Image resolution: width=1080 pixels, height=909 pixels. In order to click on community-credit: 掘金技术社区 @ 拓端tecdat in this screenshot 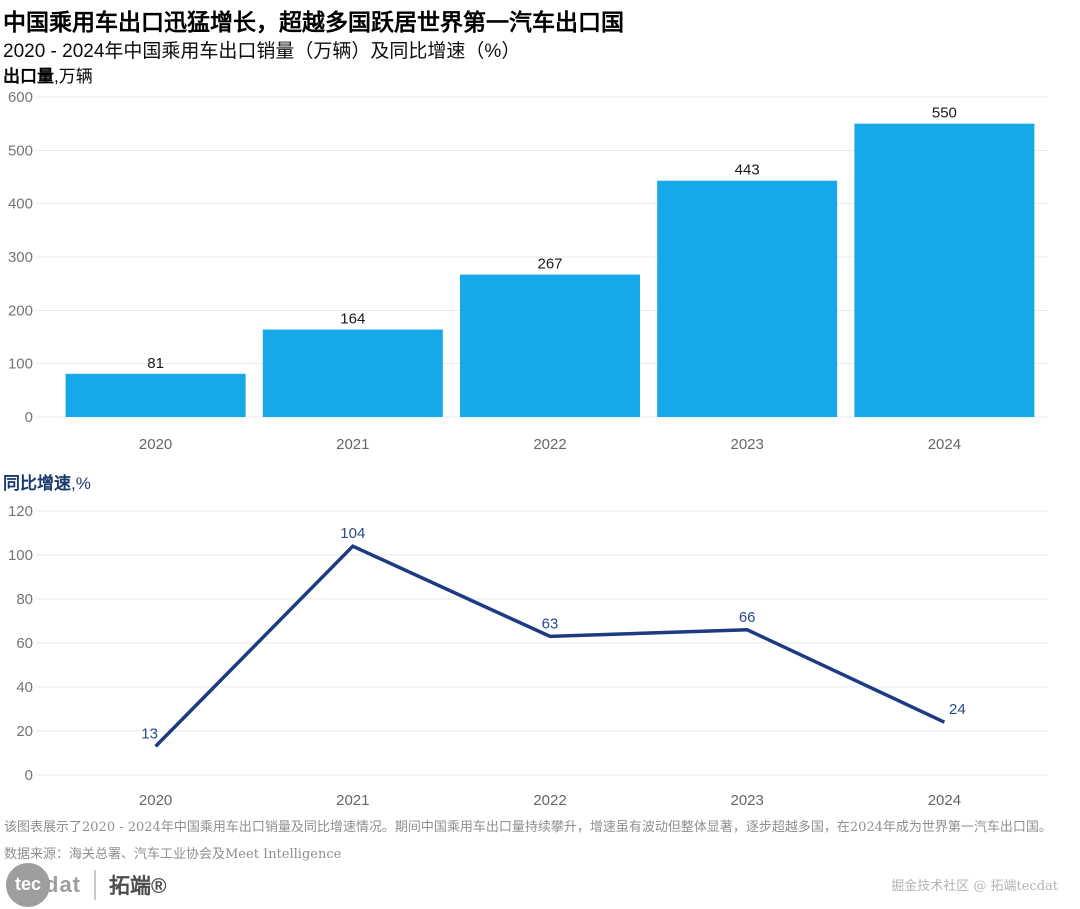, I will do `click(974, 886)`.